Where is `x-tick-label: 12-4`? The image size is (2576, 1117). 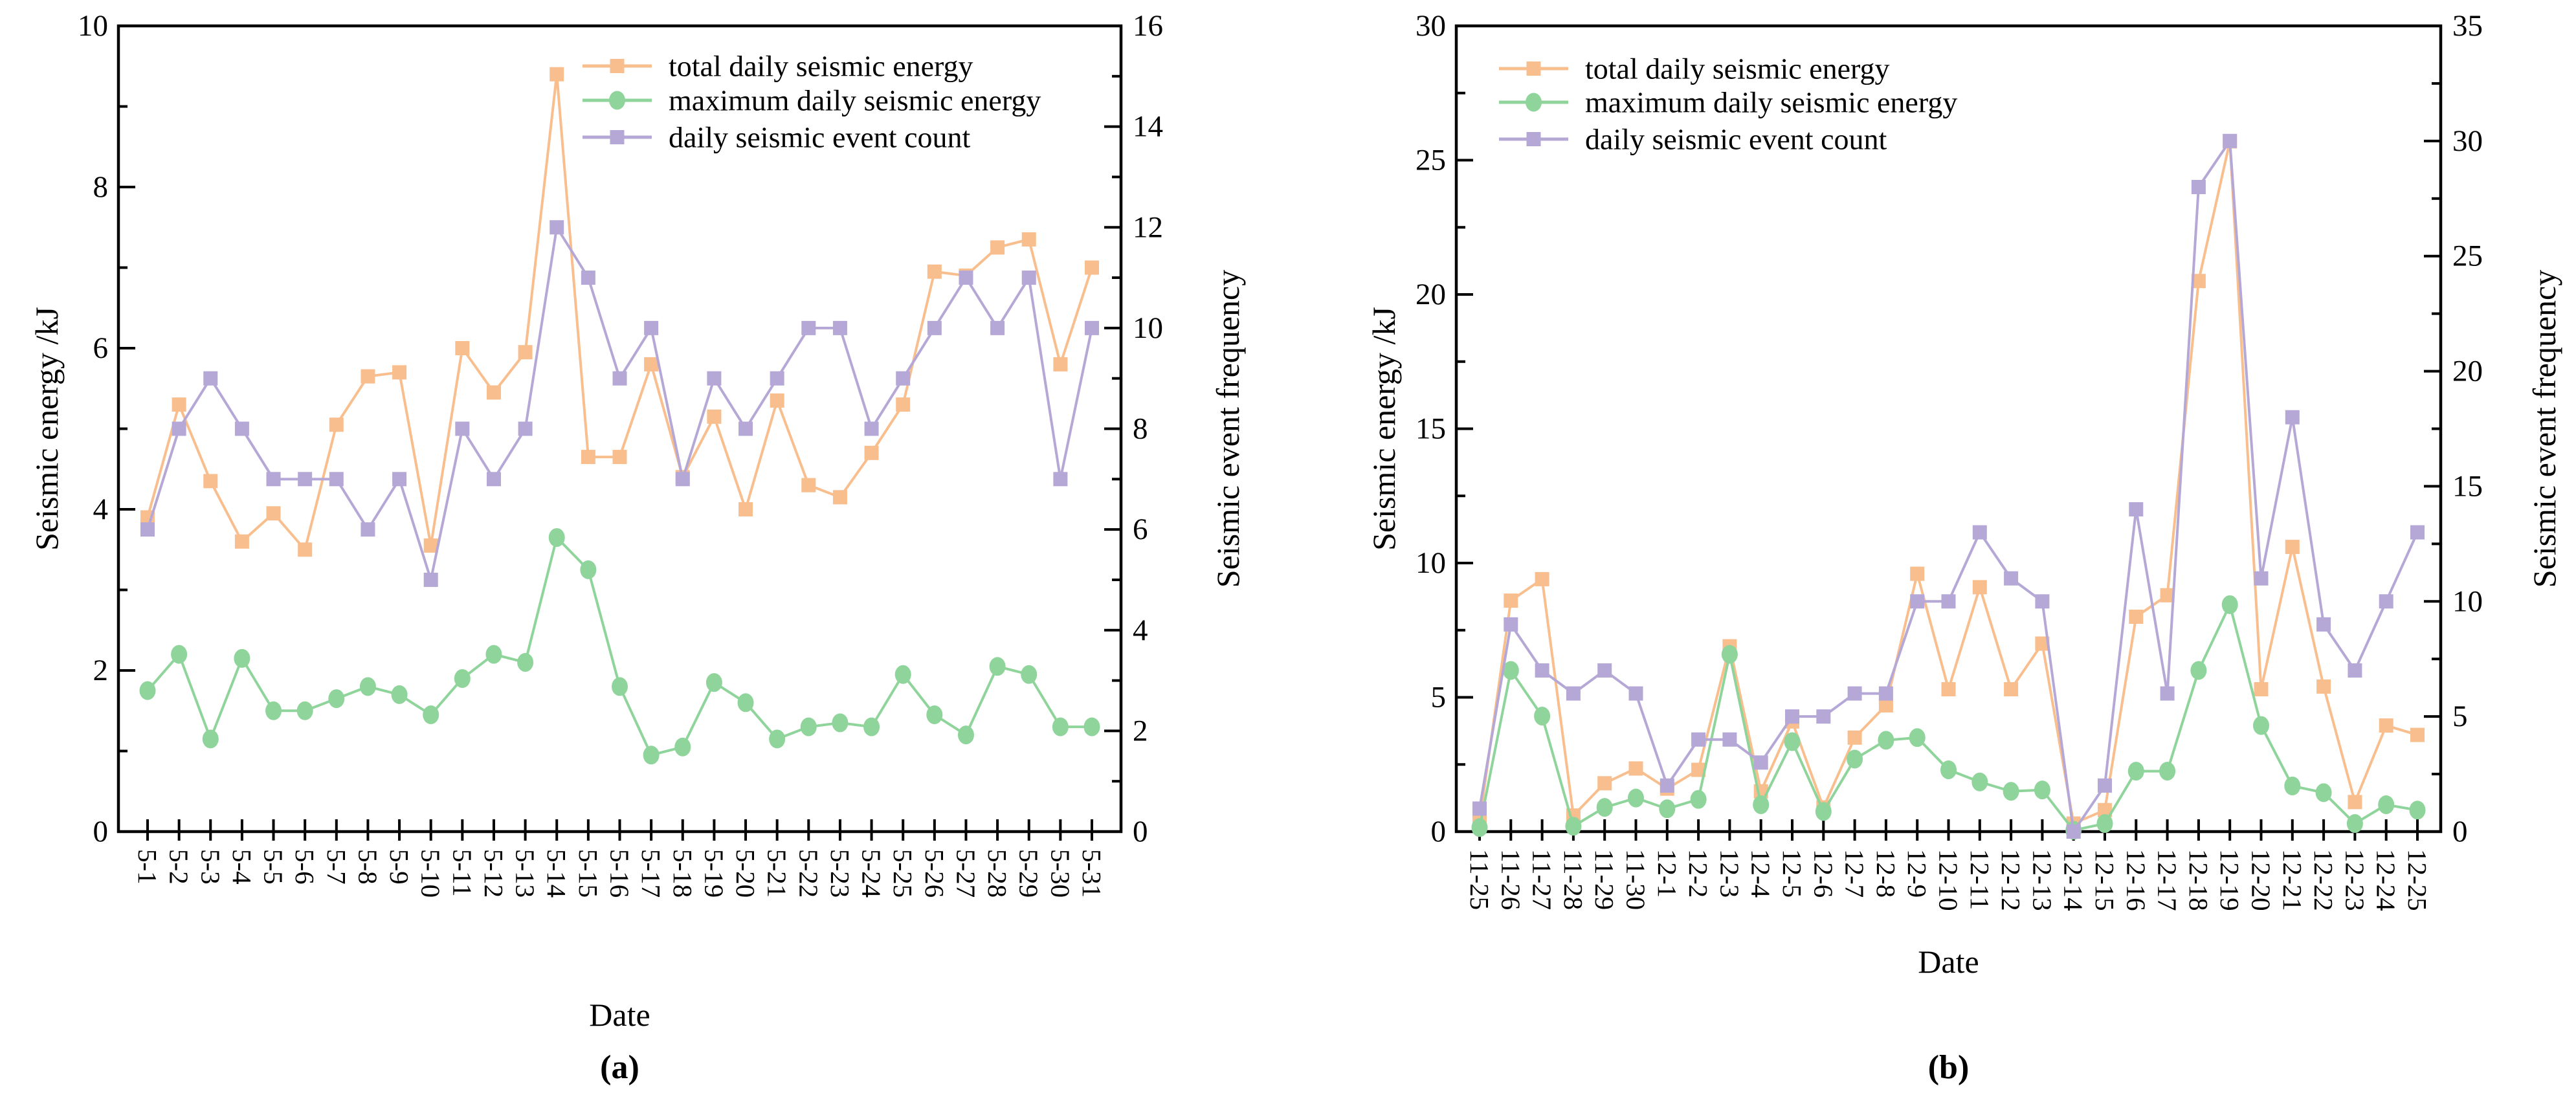 x-tick-label: 12-4 is located at coordinates (1761, 873).